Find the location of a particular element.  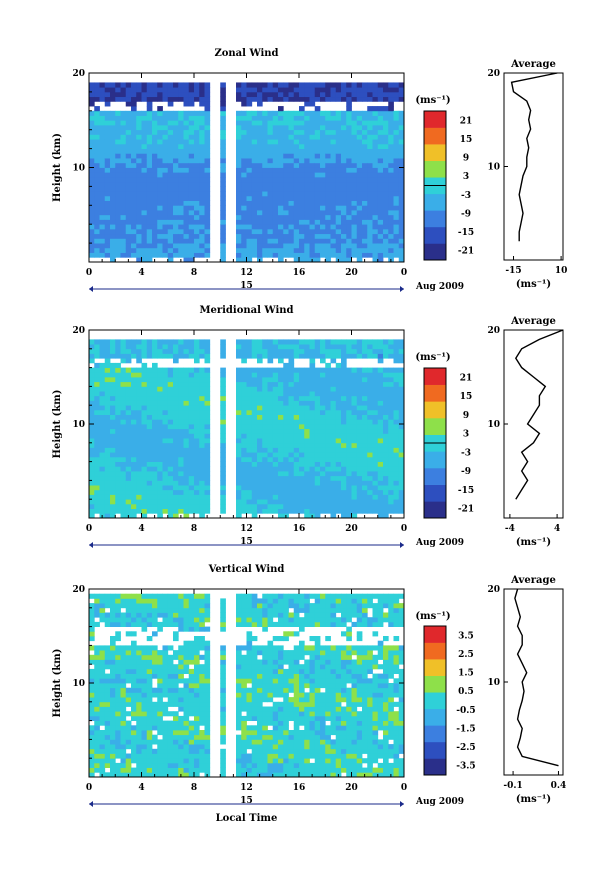

colorbar-swatch is located at coordinates (435, 119).